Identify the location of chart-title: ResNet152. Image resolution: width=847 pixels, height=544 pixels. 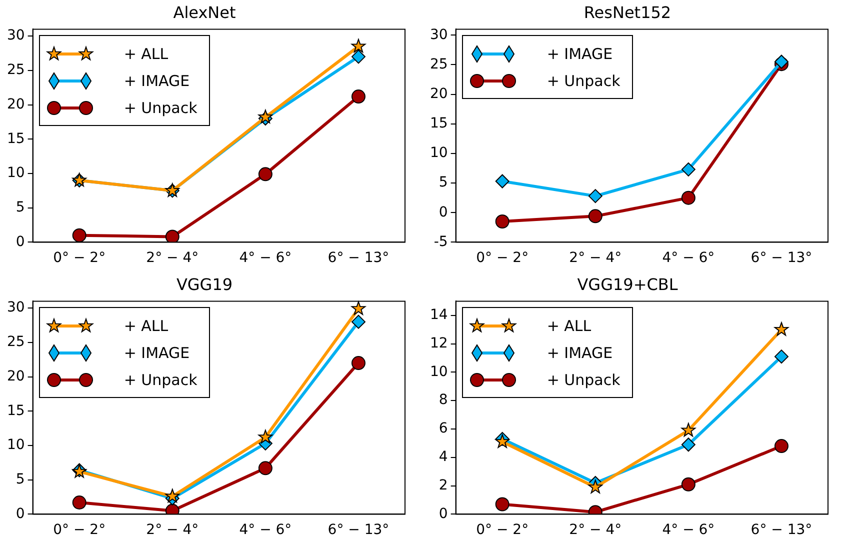
(628, 12).